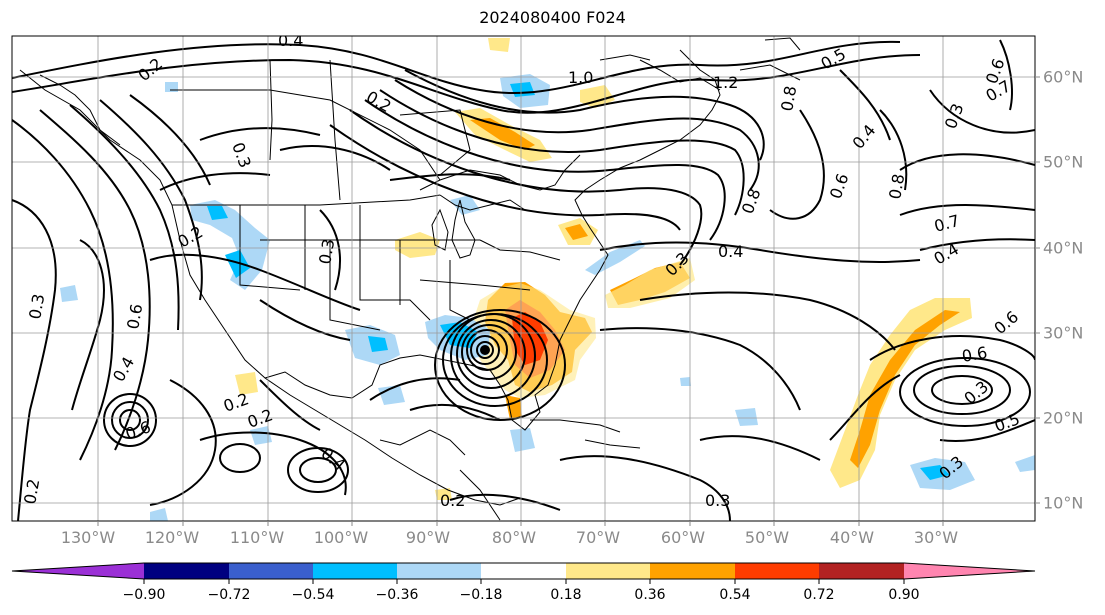 The image size is (1105, 615). What do you see at coordinates (683, 537) in the screenshot?
I see `longitude-label: 60°W` at bounding box center [683, 537].